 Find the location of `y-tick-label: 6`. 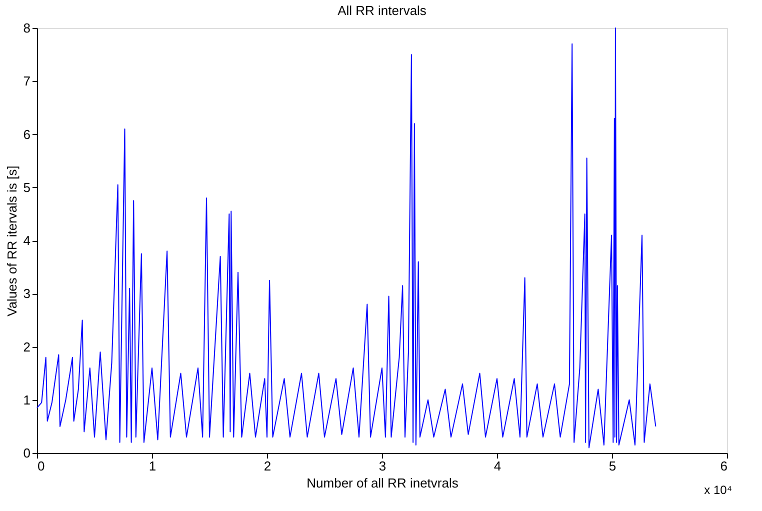

y-tick-label: 6 is located at coordinates (26, 134).